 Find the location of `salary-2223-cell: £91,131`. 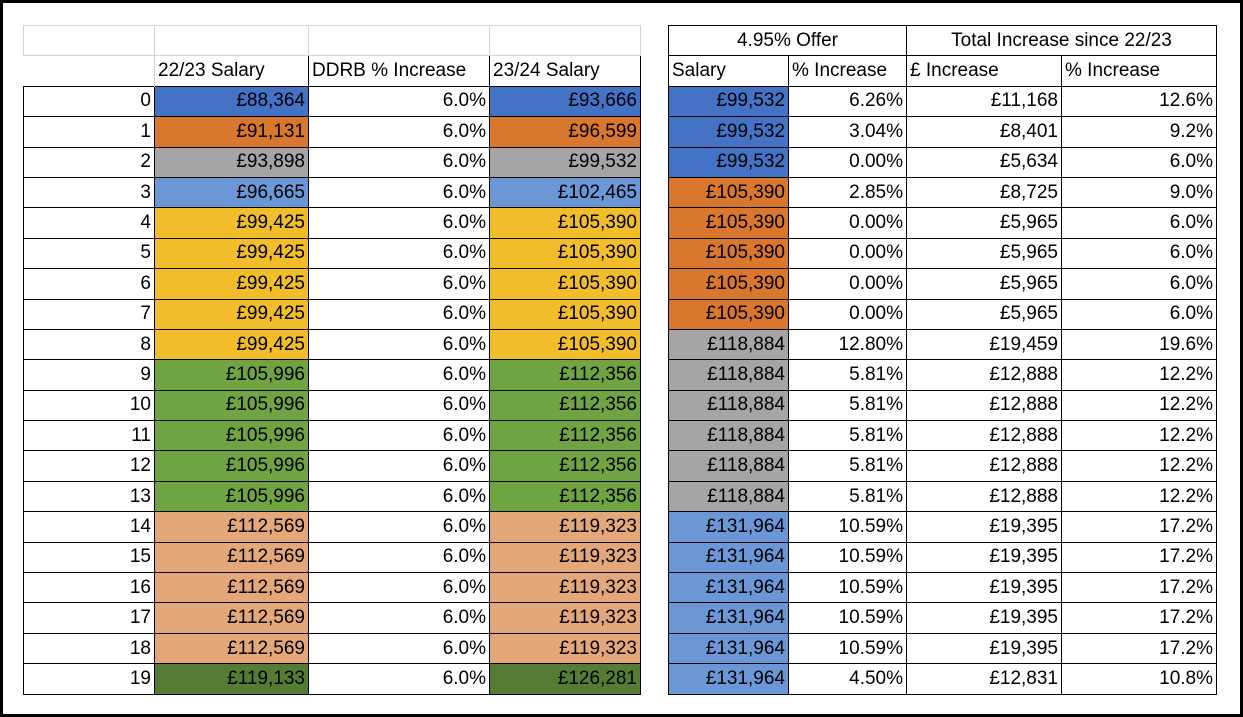

salary-2223-cell: £91,131 is located at coordinates (231, 132).